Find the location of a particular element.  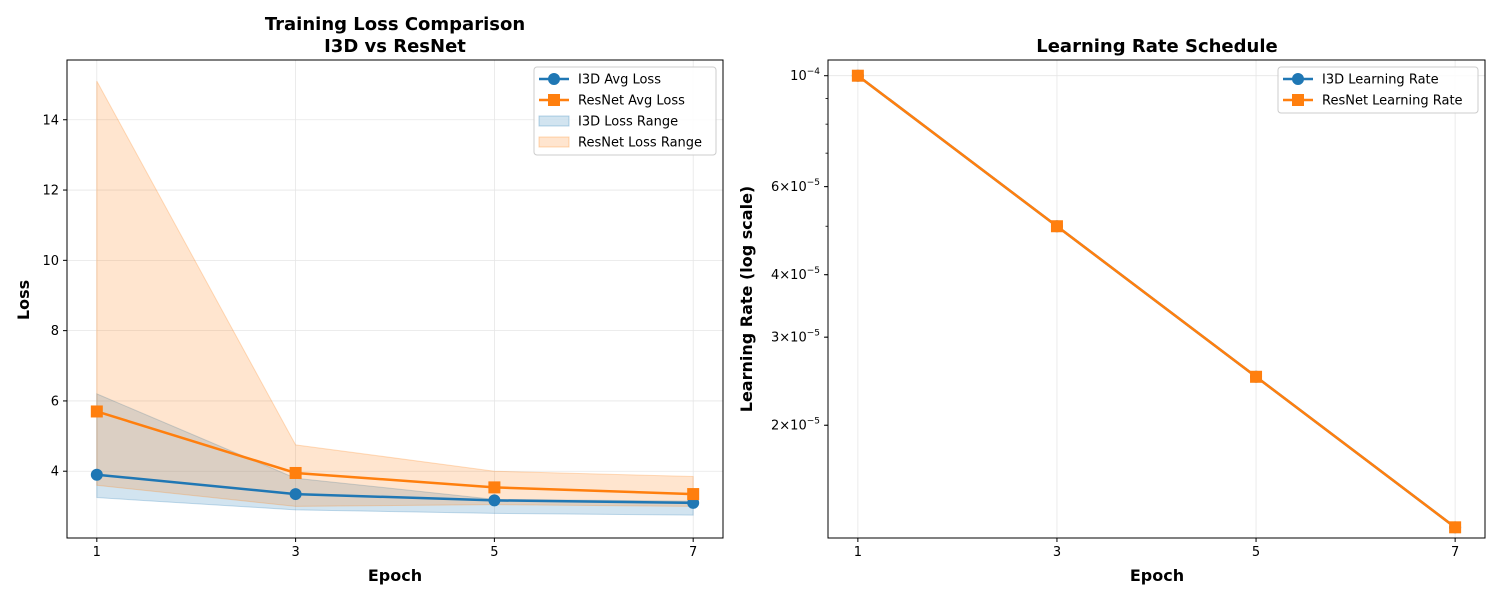

legend-label: ResNet Loss Range is located at coordinates (640, 143).